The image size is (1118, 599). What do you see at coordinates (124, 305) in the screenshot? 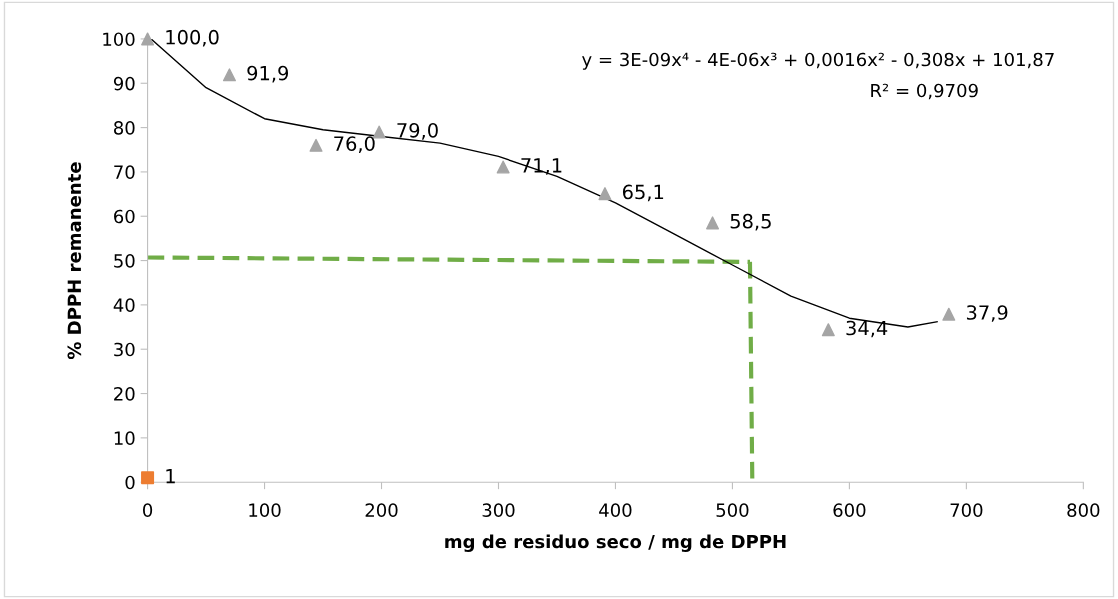
I see `y-tick-label: 40` at bounding box center [124, 305].